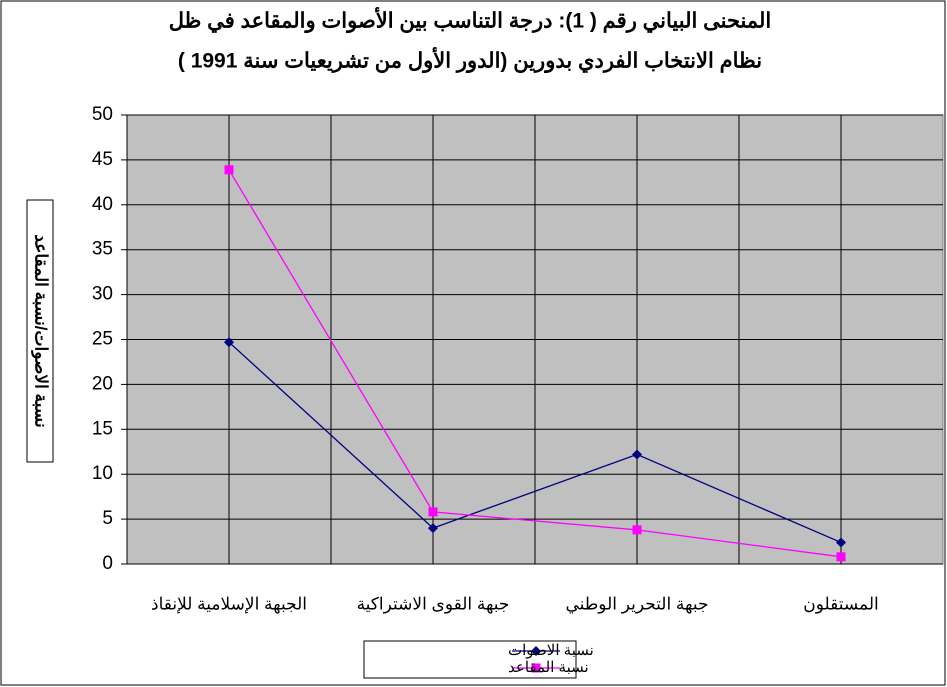  I want to click on y-axis-label: نسبة الاصوات/نسبة المقاعد, so click(41, 330).